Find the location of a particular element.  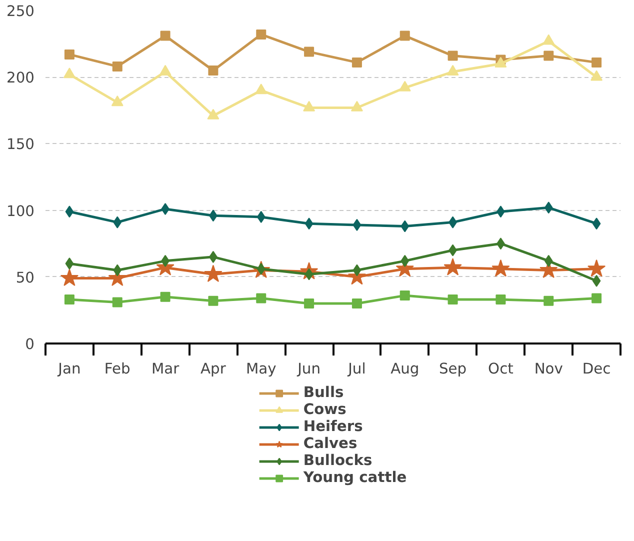

x-tick-label: Feb is located at coordinates (117, 369).